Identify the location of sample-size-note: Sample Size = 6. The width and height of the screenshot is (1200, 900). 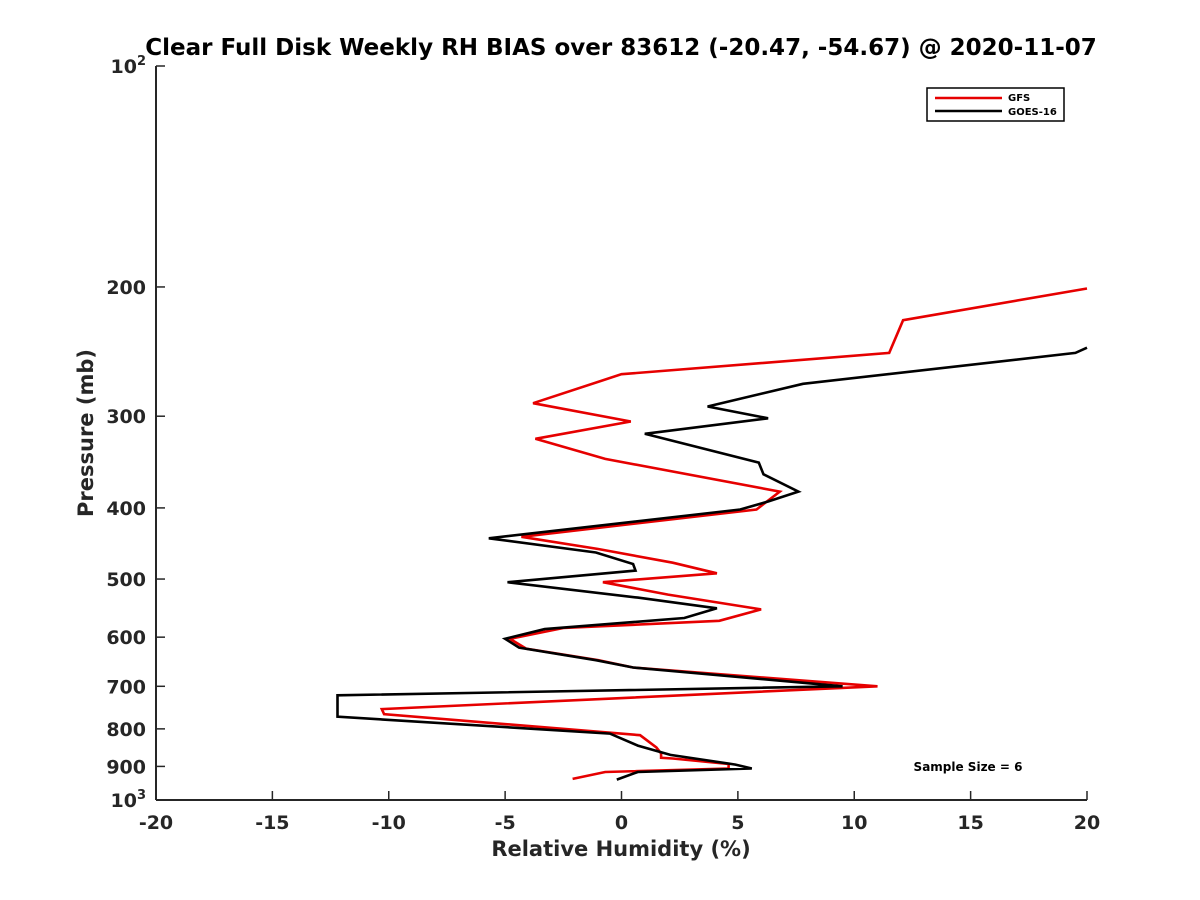
(968, 767).